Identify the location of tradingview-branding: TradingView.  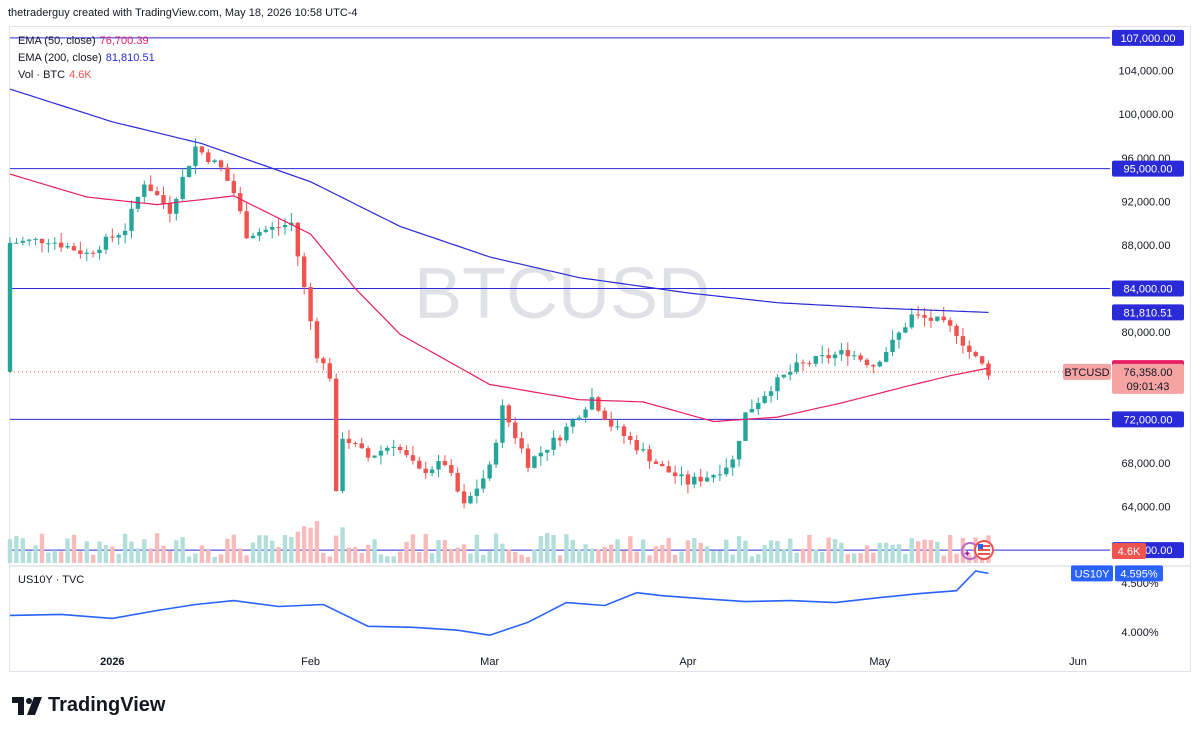
(88, 705).